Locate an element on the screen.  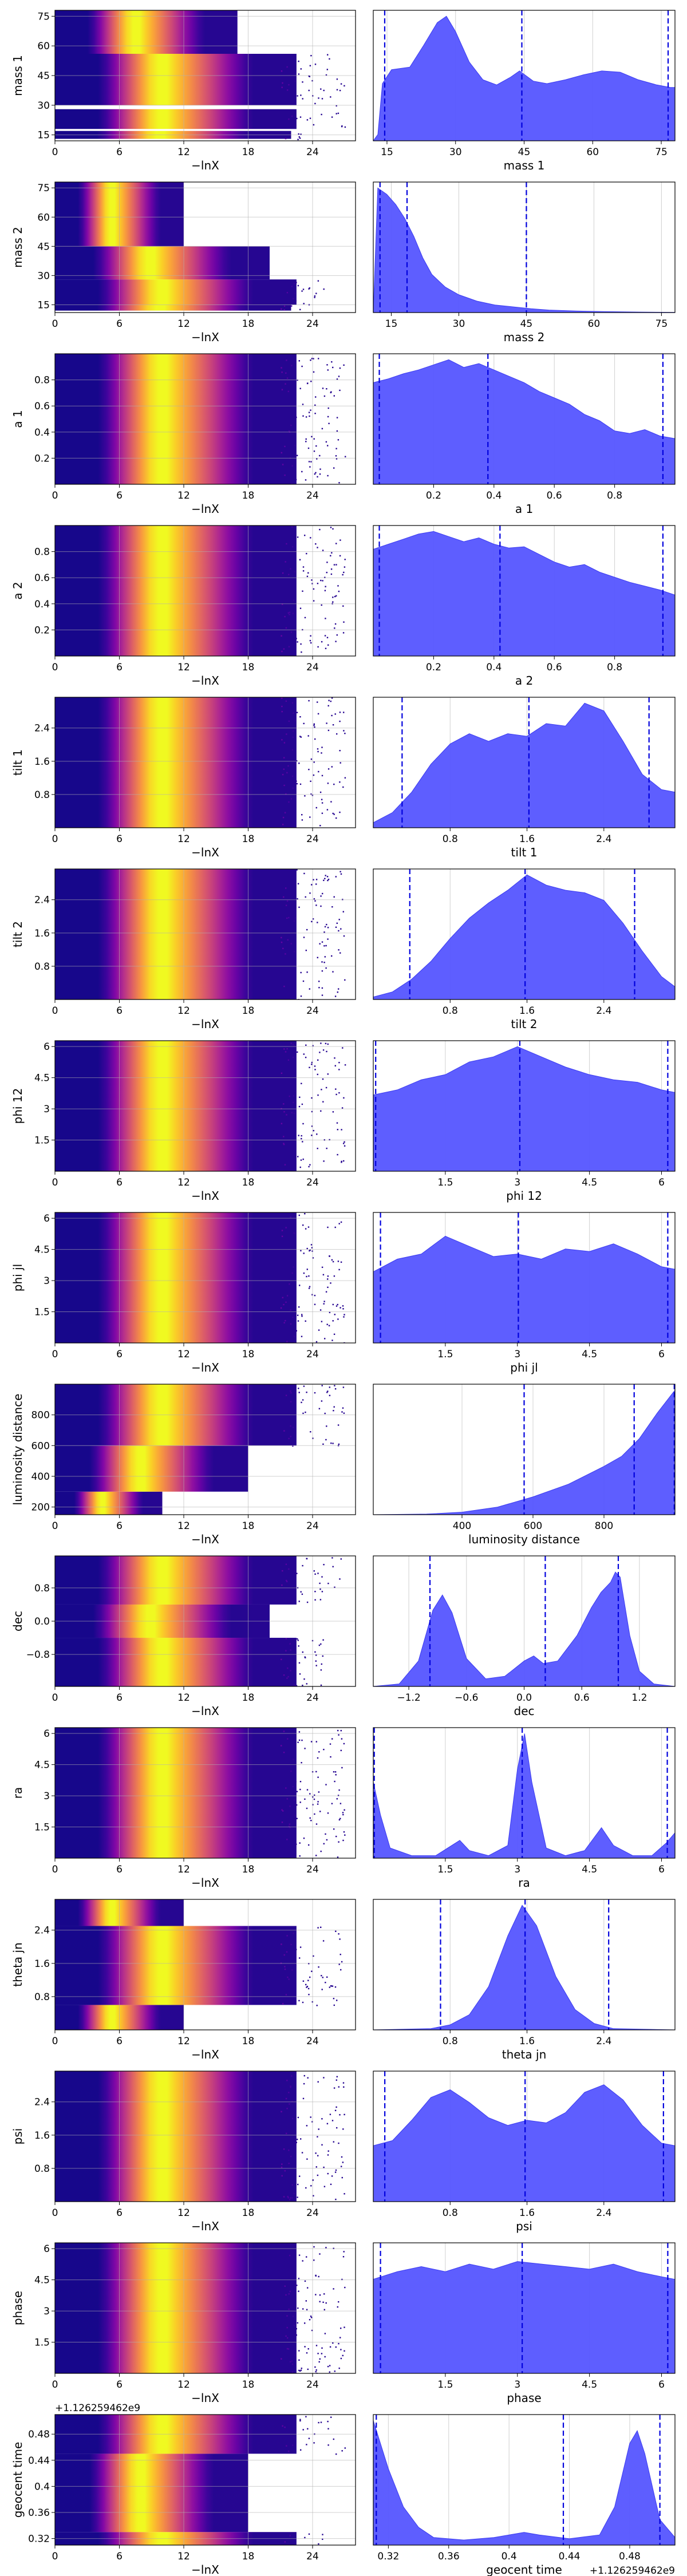
posterior-density is located at coordinates (524, 936).